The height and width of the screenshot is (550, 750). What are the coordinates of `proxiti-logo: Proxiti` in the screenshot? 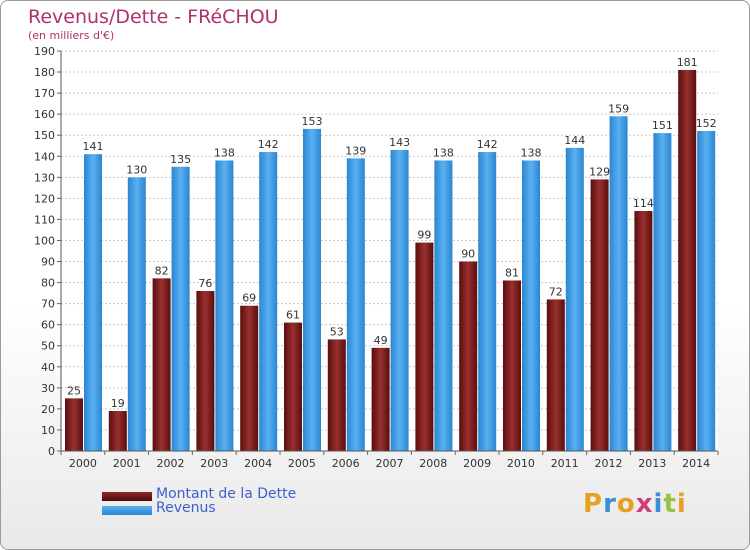 It's located at (635, 504).